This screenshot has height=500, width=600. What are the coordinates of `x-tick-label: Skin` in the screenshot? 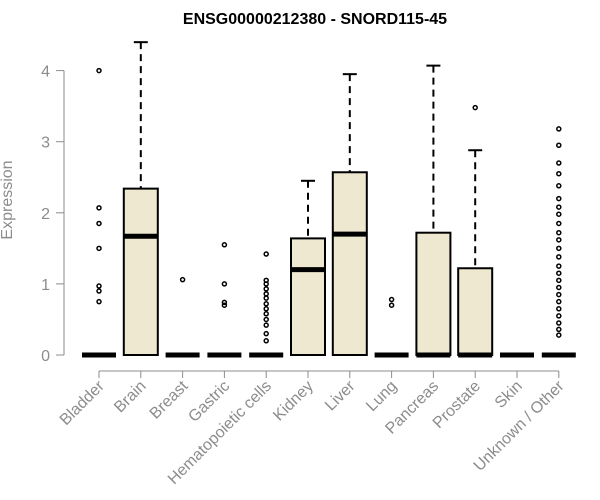 It's located at (509, 395).